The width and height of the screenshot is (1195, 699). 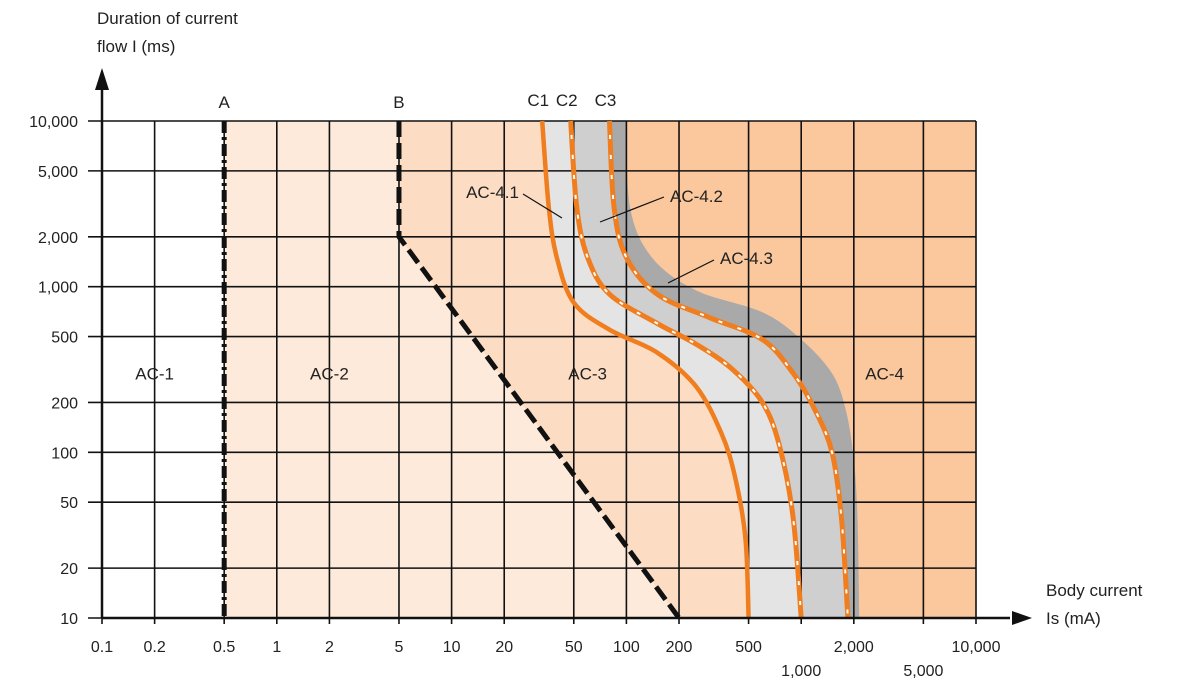 What do you see at coordinates (102, 647) in the screenshot?
I see `x-tick-label: 0.1` at bounding box center [102, 647].